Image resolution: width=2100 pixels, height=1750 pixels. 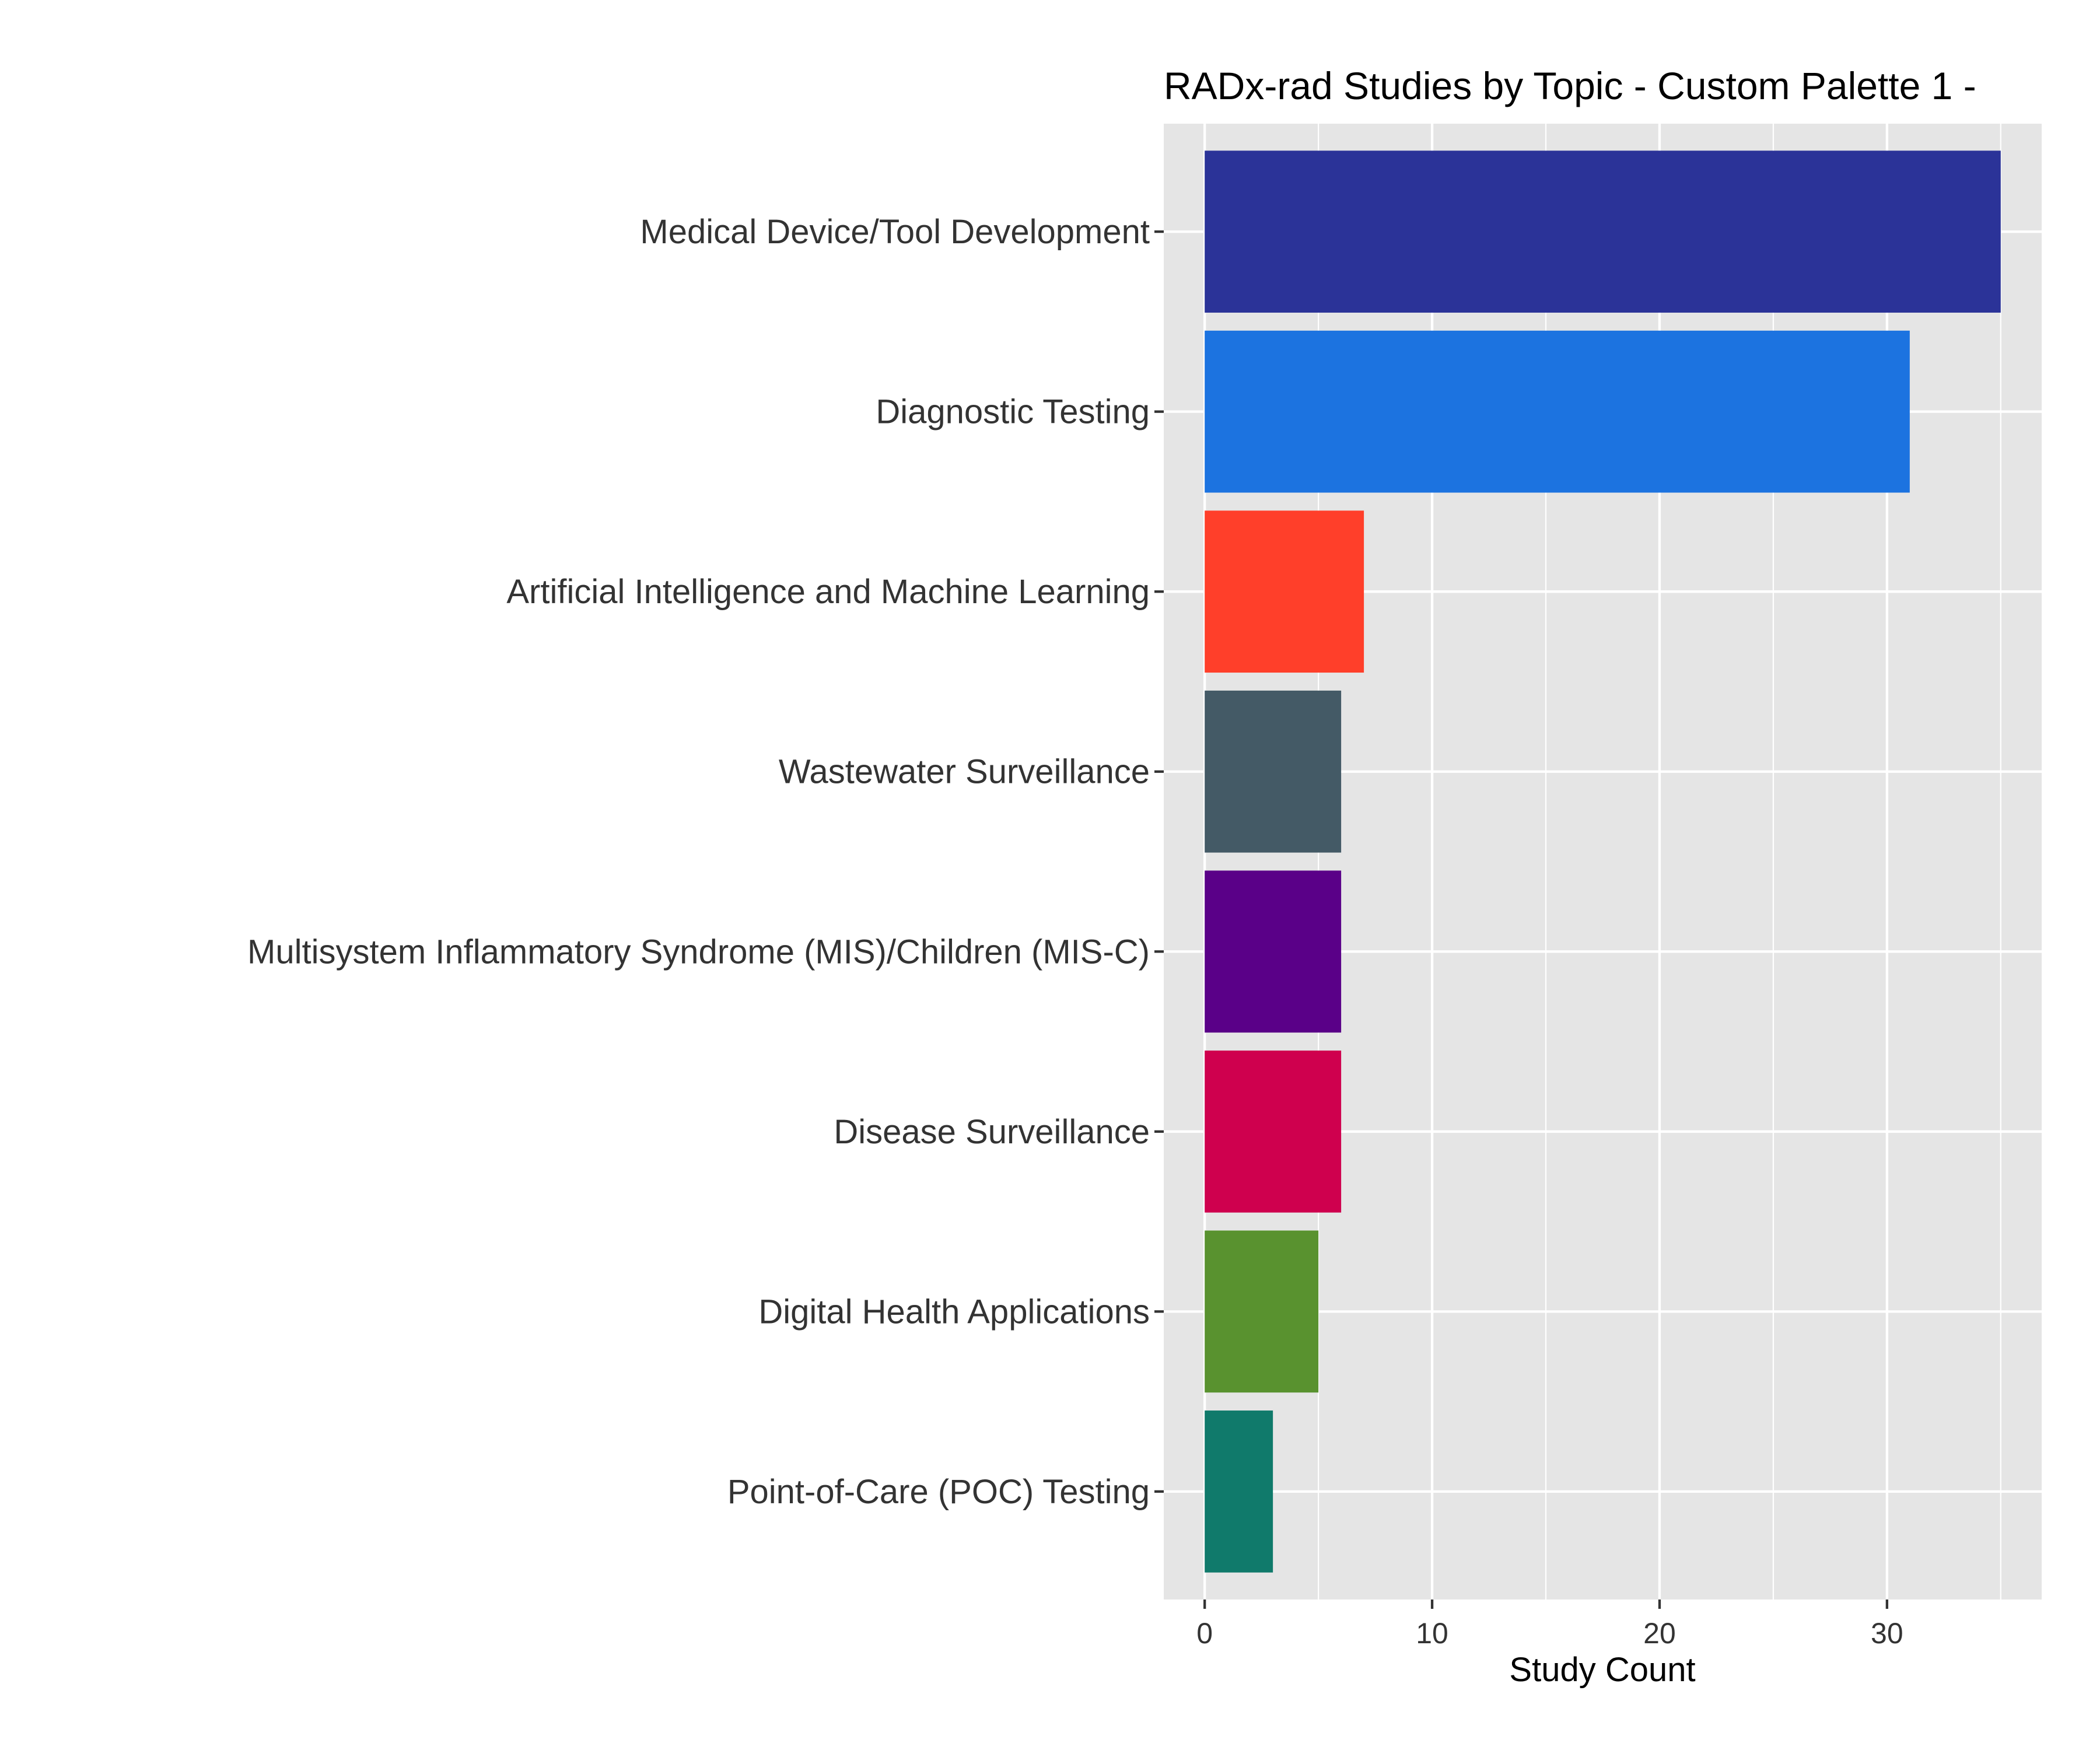 I want to click on y-tick-label: Digital Health Applications, so click(x=954, y=1312).